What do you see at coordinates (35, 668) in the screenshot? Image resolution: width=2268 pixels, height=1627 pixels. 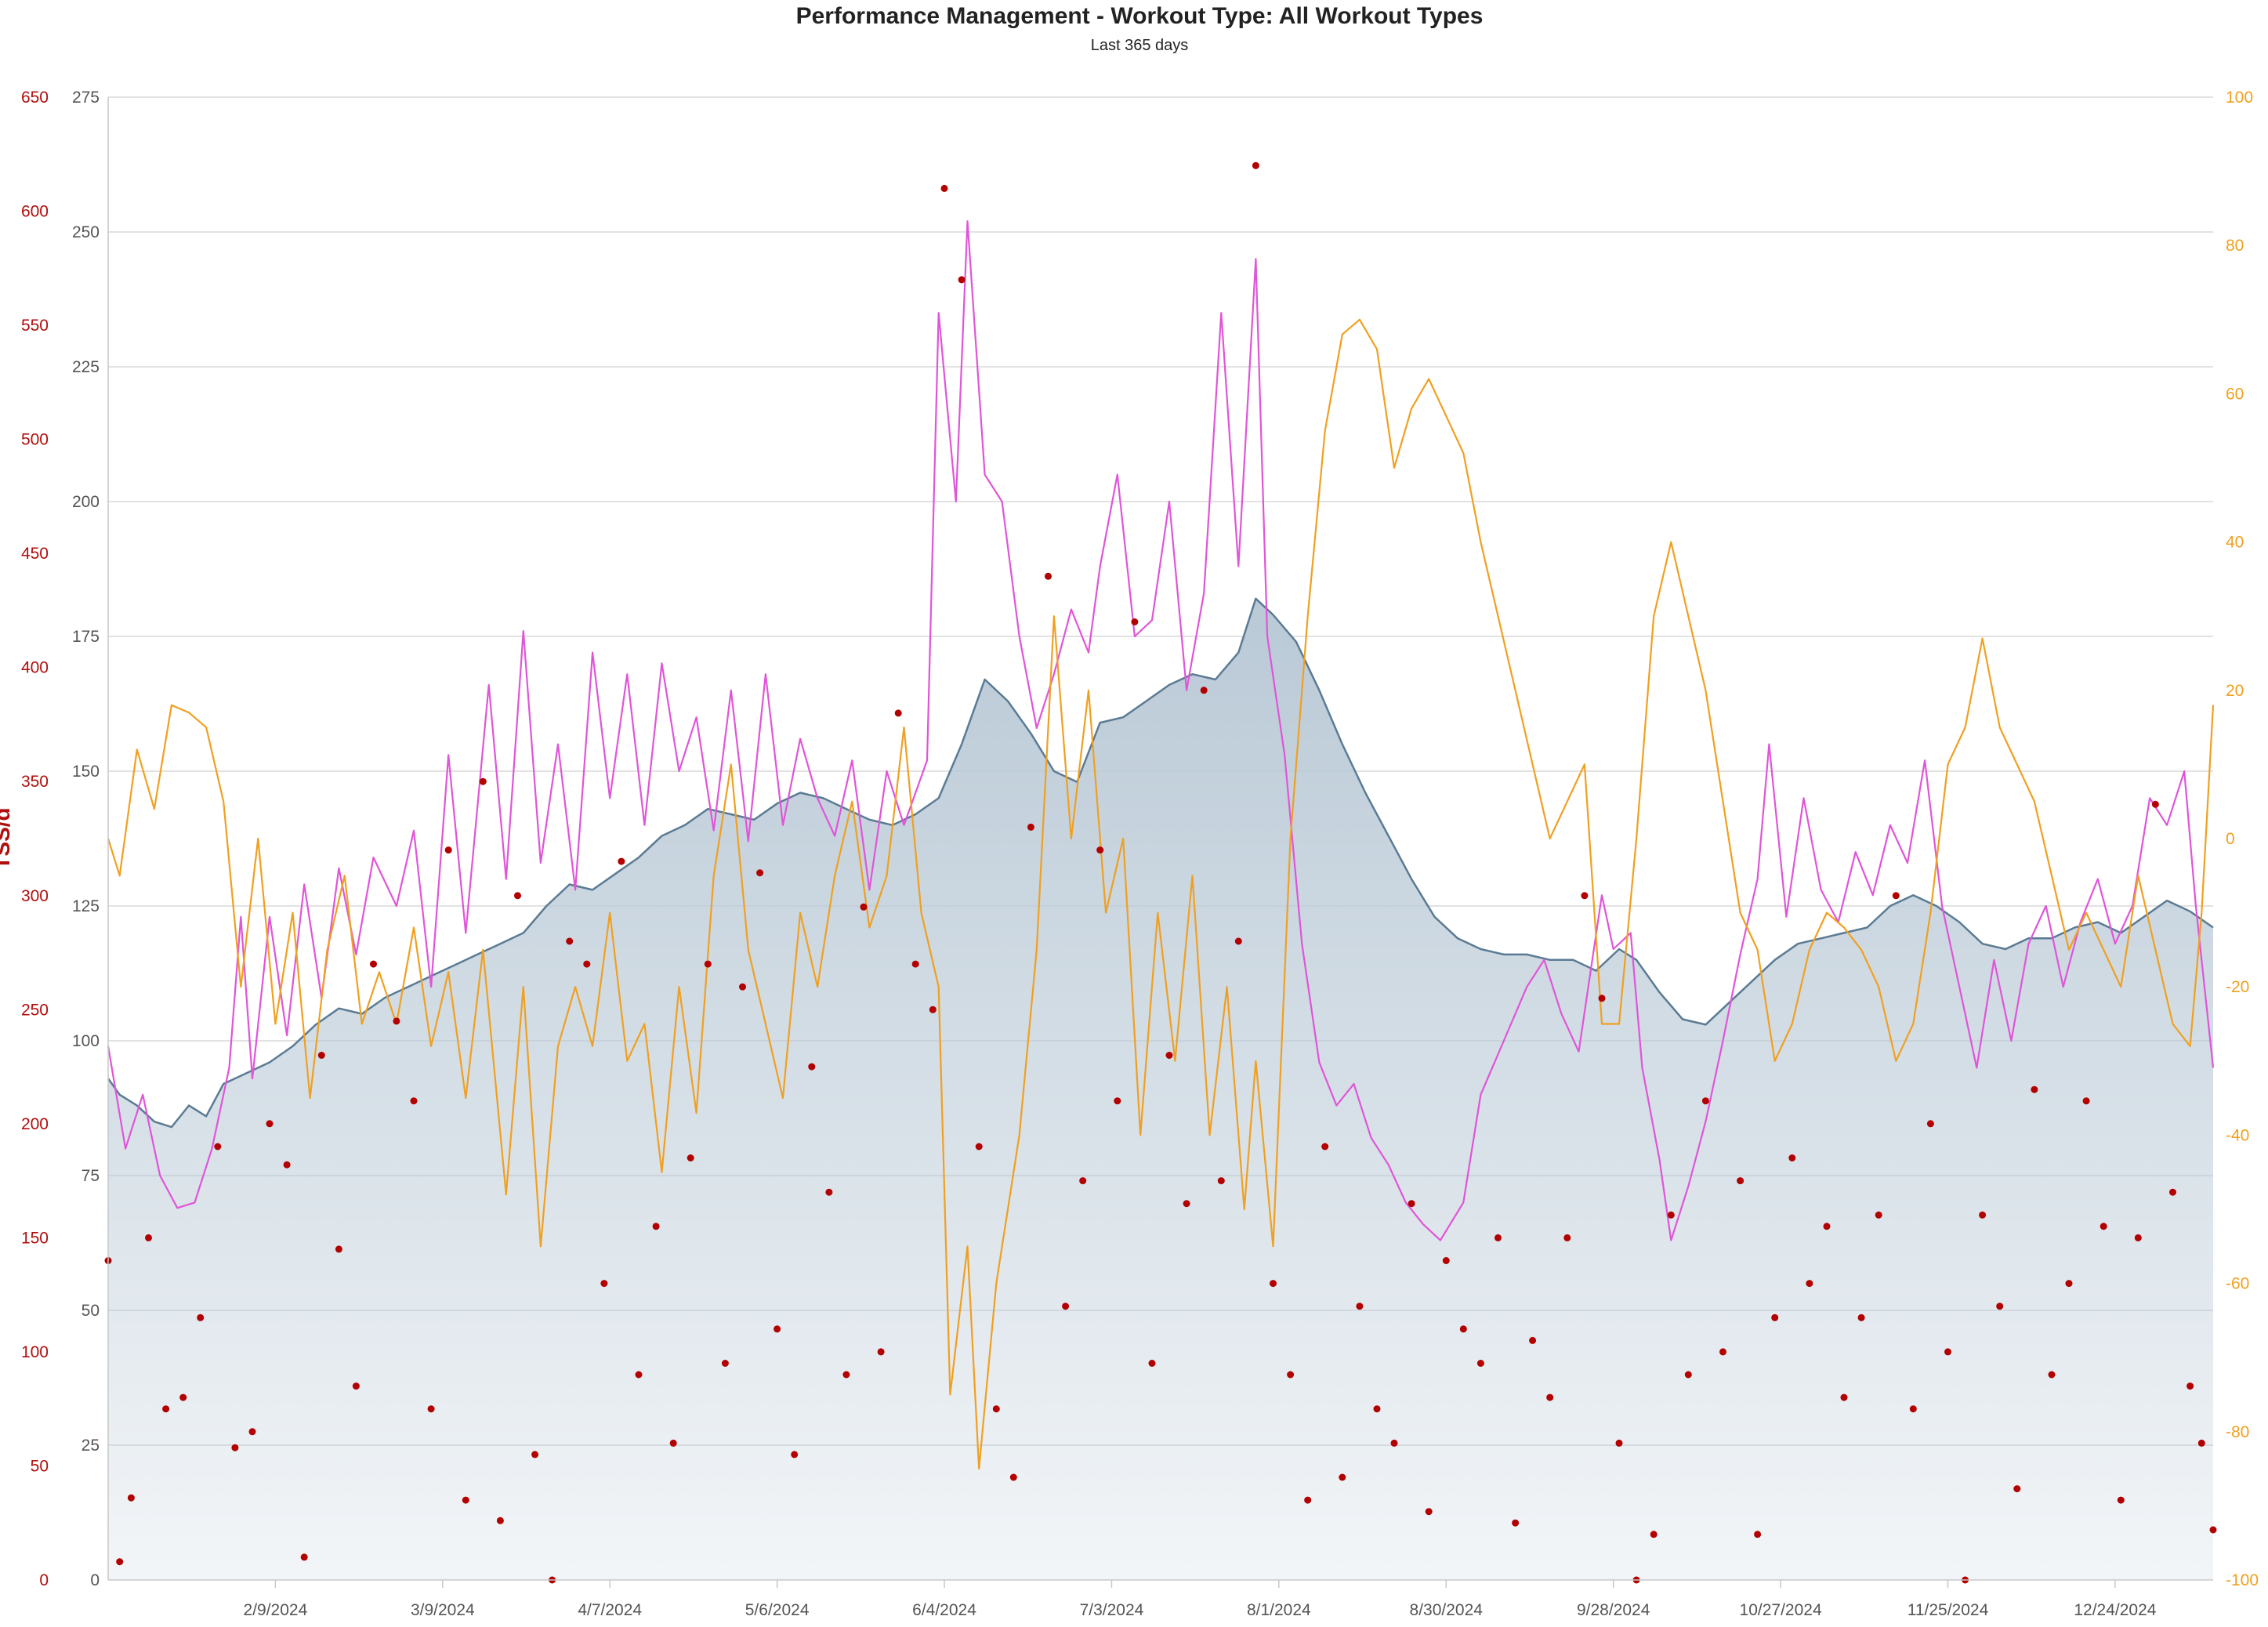 I see `left-outer-tick-label: 400` at bounding box center [35, 668].